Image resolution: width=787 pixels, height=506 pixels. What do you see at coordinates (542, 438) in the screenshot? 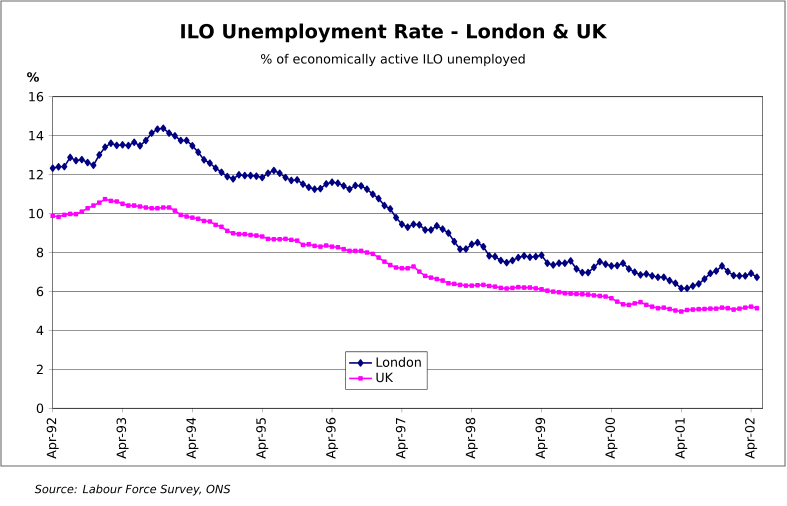
I see `x-tick-label: Apr-99` at bounding box center [542, 438].